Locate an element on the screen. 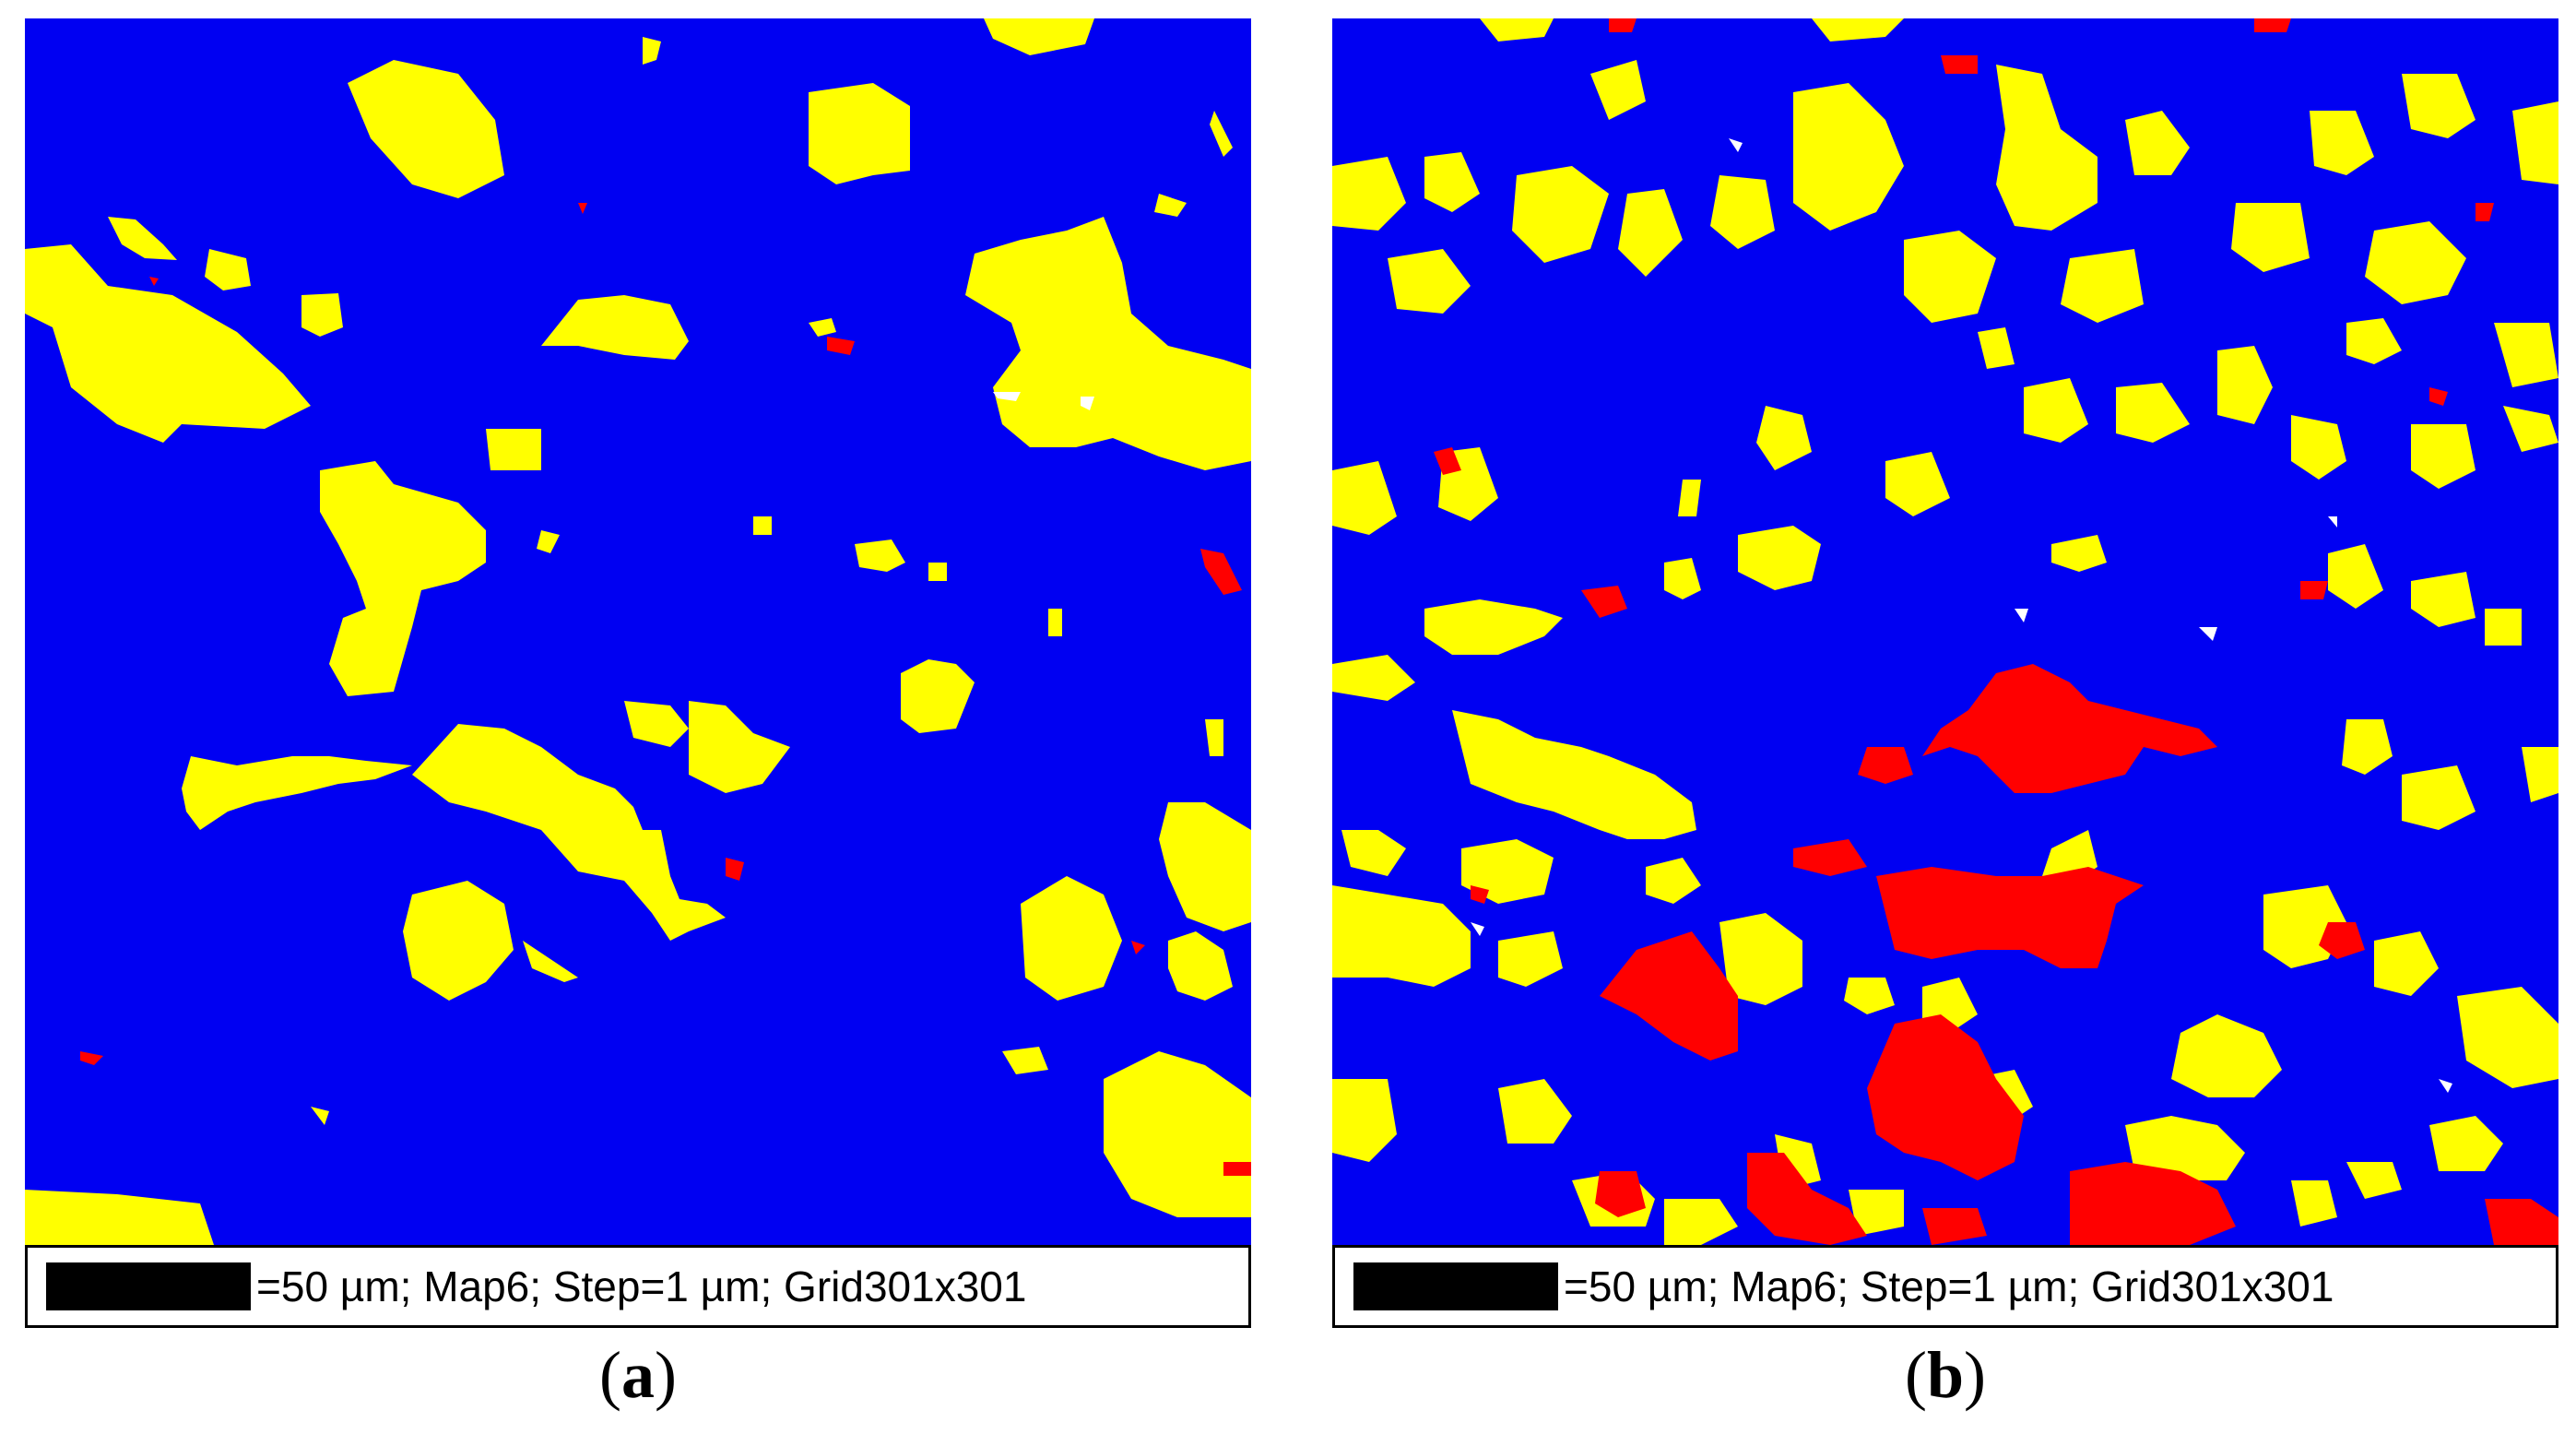  caption-b: (b) is located at coordinates (1945, 1375).